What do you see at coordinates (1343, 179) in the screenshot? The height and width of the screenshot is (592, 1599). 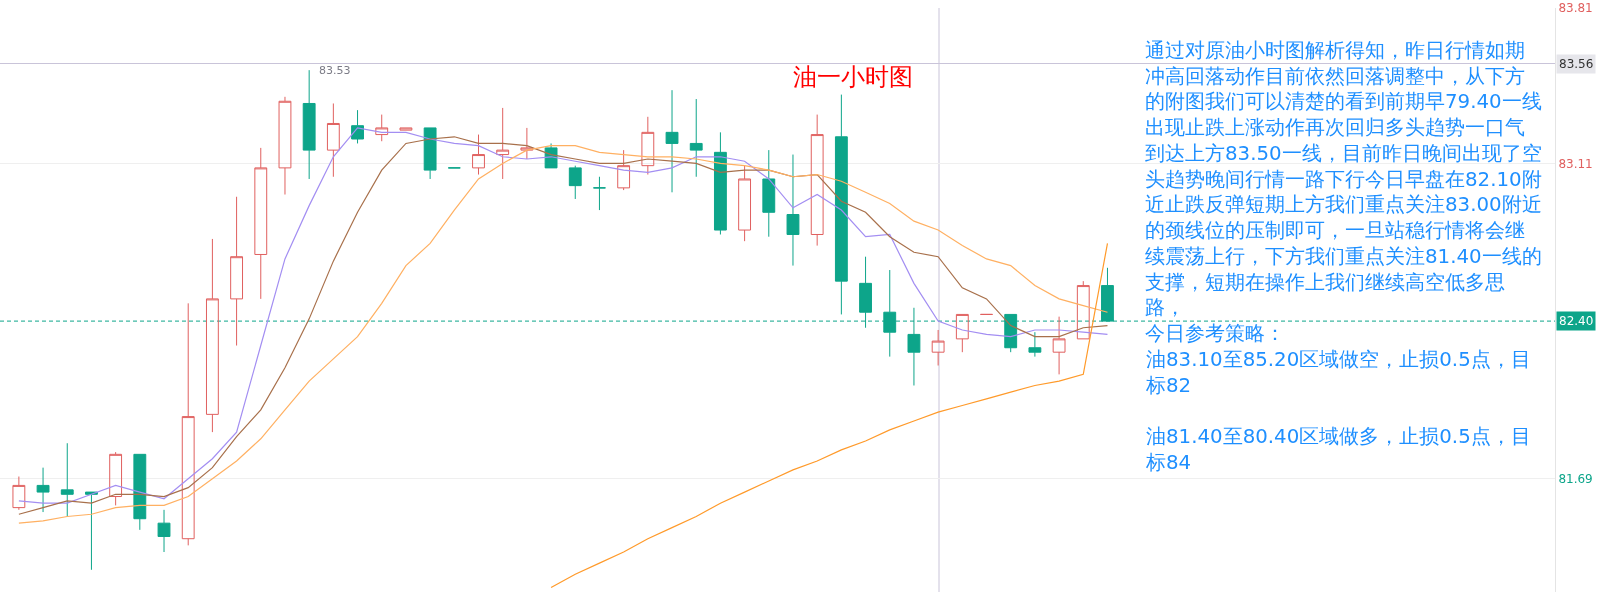 I see `text: 通过对原油小时图解析得知，昨日行情如期冲高回落动作目前依然回落调整中，从下方的附图我们可以清楚的看到前期早79.40一线出现止跌上涨动作再次回归多头趋势一口气到达上方83.50一线，目前昨日晚间出现了空头趋势晚间行情一路下行今日早盘在82.10附近止跌反弹短期上方我们重点关注83.00附近的颈线位的压制即可，一旦站稳行情将会继续震荡上行，下方我们重点关注81.40一线的支撑，短期在操作上我们继续高空低多思路，` at bounding box center [1343, 179].